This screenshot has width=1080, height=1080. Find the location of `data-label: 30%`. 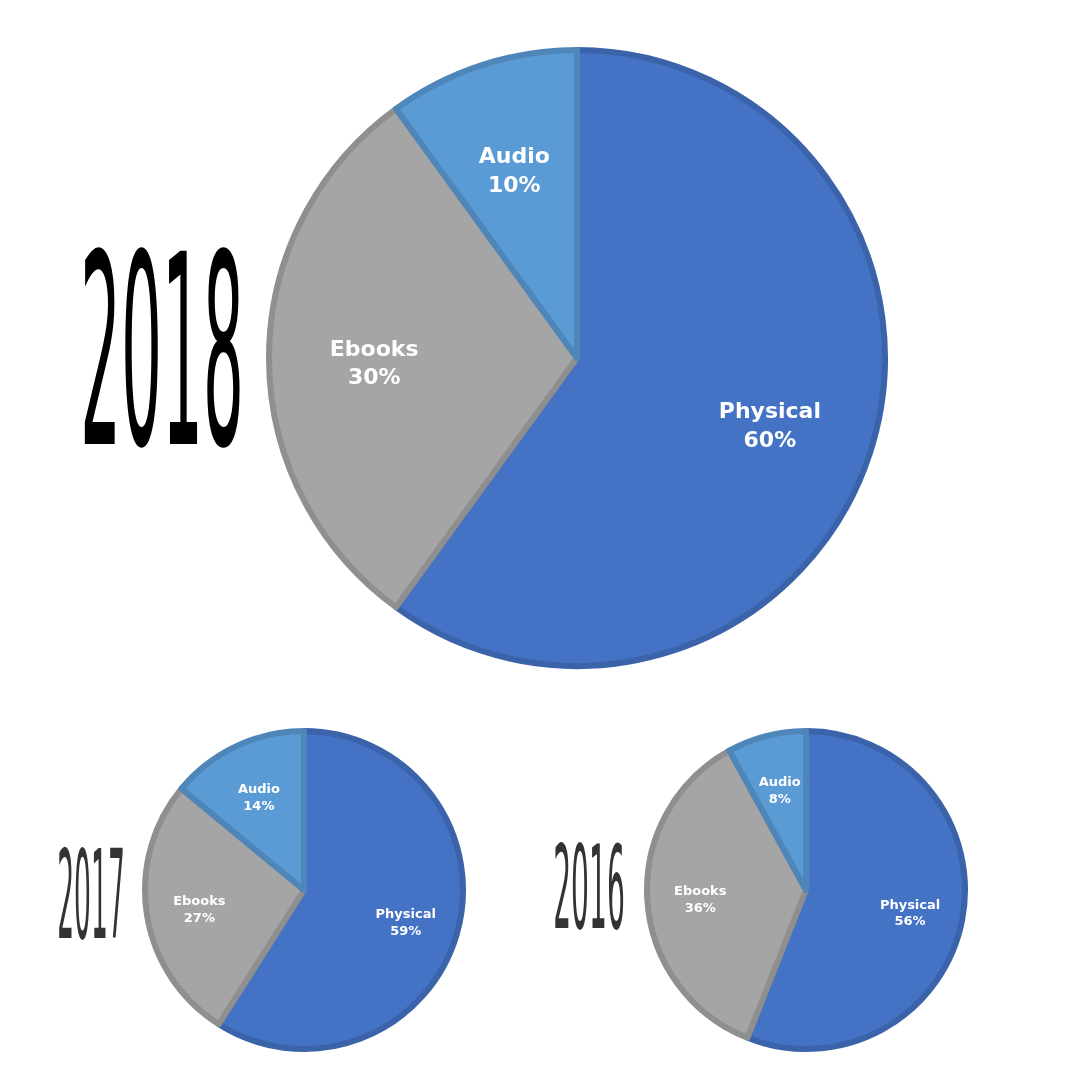

data-label: 30% is located at coordinates (374, 377).